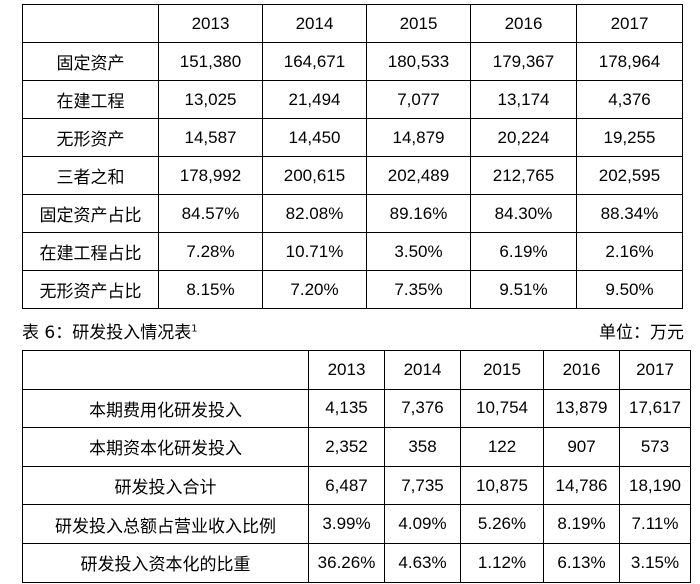 Image resolution: width=700 pixels, height=584 pixels. I want to click on rd-table-row: 本期费用化研发投入 4,135 7,376 10,754 13,879 17,617, so click(356, 408).